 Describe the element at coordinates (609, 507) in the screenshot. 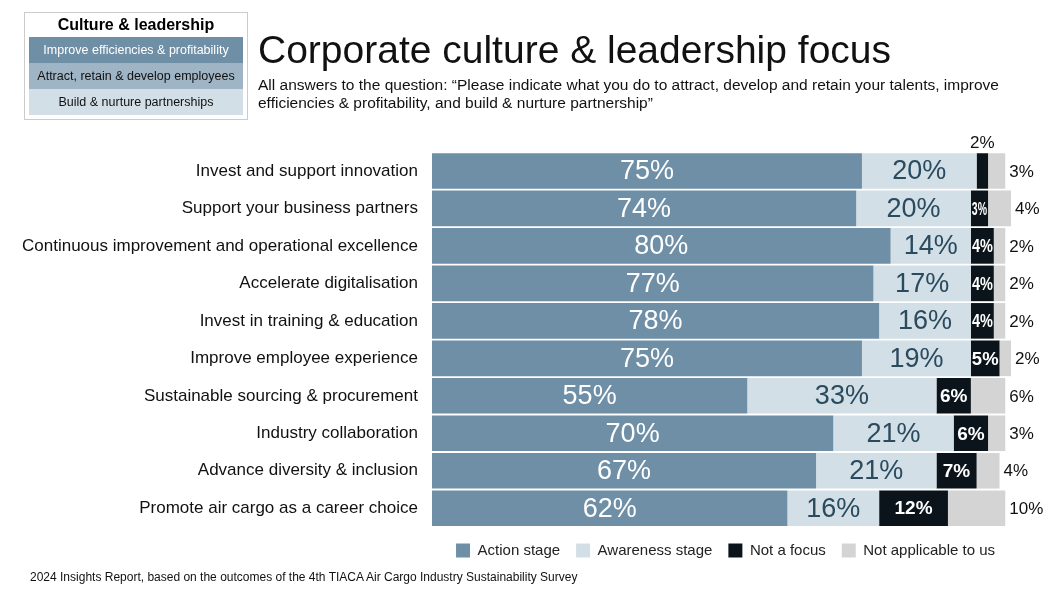

I see `data-label: 62%` at that location.